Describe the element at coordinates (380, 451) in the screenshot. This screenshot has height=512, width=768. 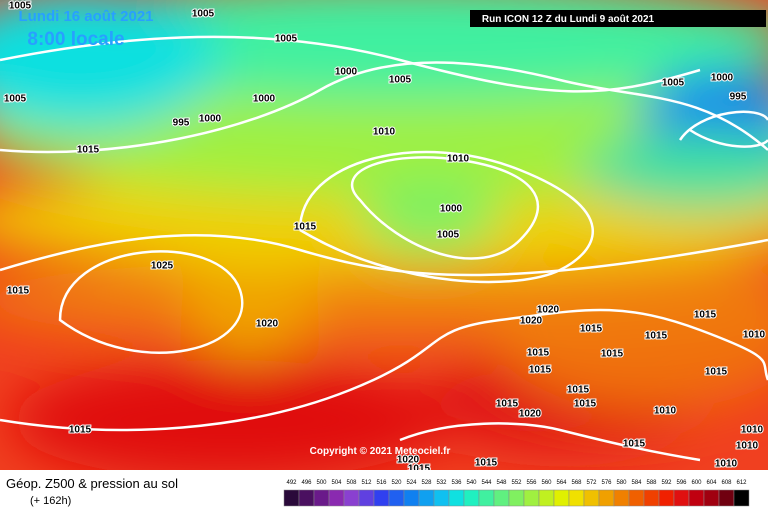
I see `copyright: Copyright © 2021 Meteociel.fr` at that location.